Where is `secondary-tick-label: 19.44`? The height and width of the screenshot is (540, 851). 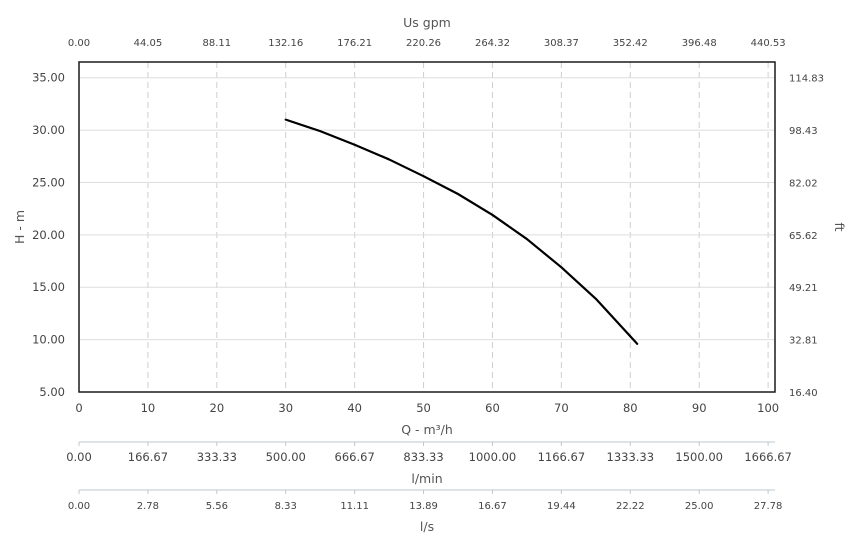
secondary-tick-label: 19.44 is located at coordinates (561, 506).